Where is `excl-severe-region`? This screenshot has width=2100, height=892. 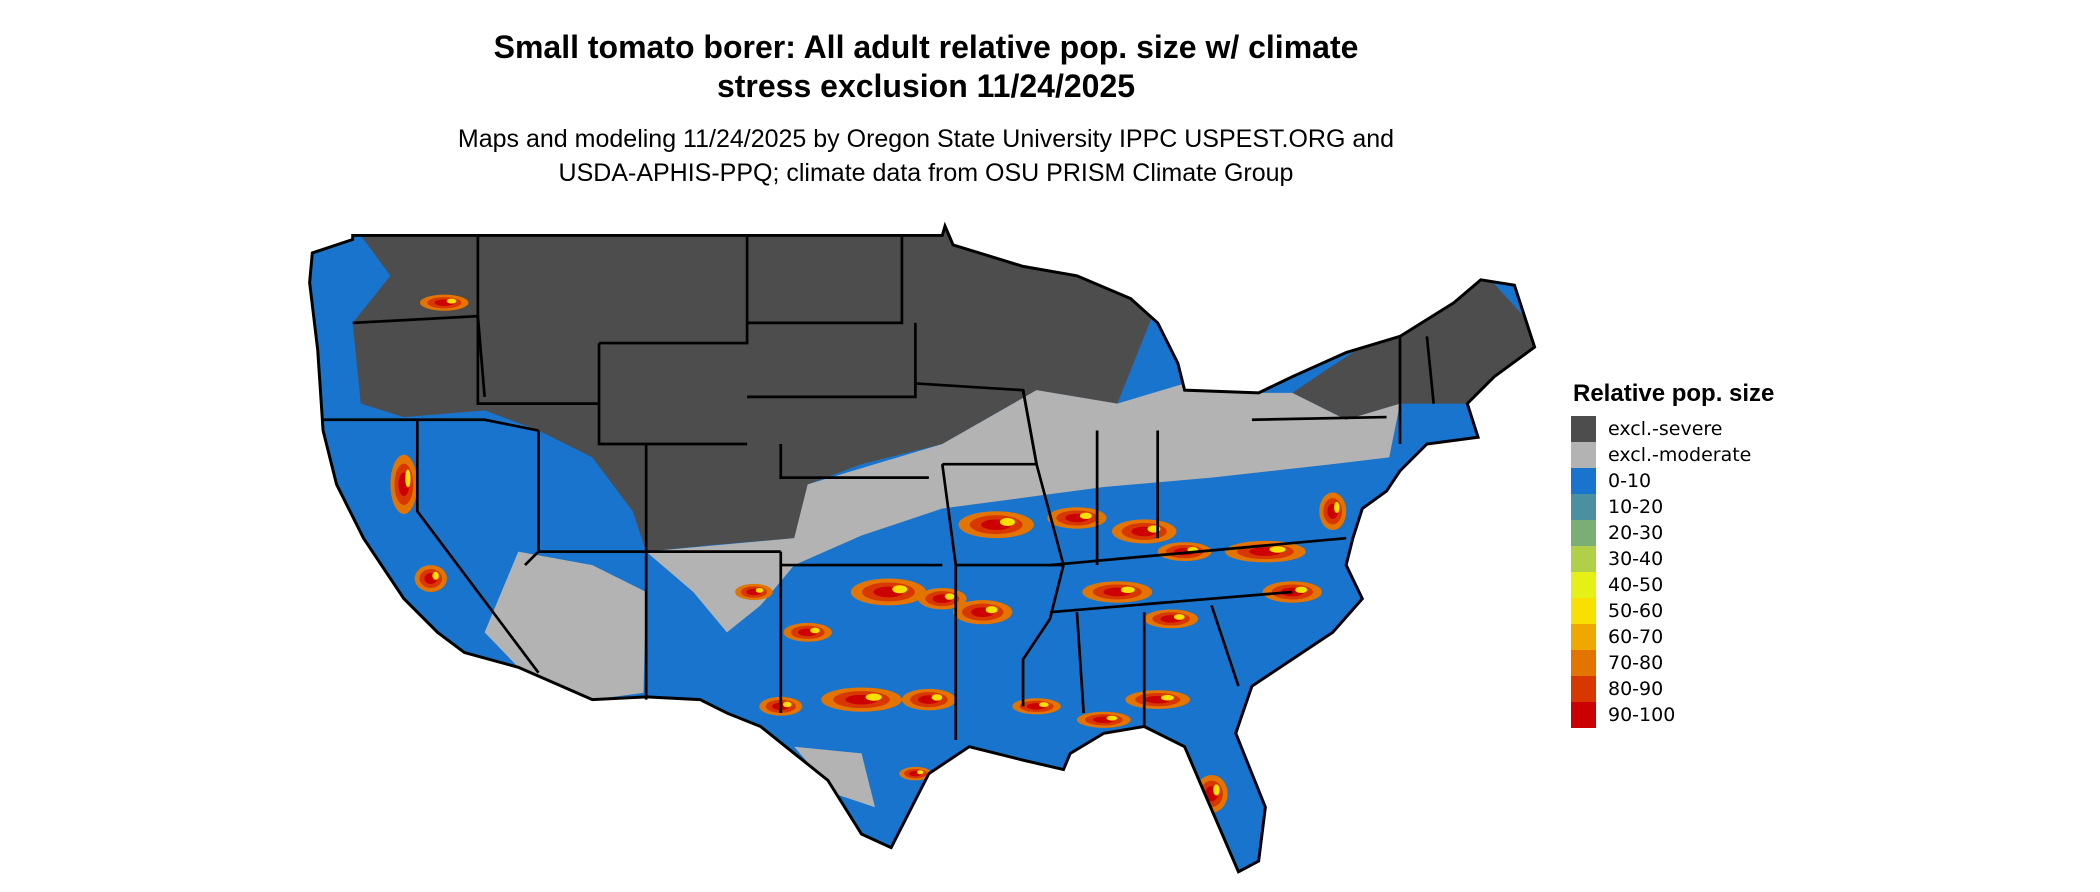 excl-severe-region is located at coordinates (755, 389).